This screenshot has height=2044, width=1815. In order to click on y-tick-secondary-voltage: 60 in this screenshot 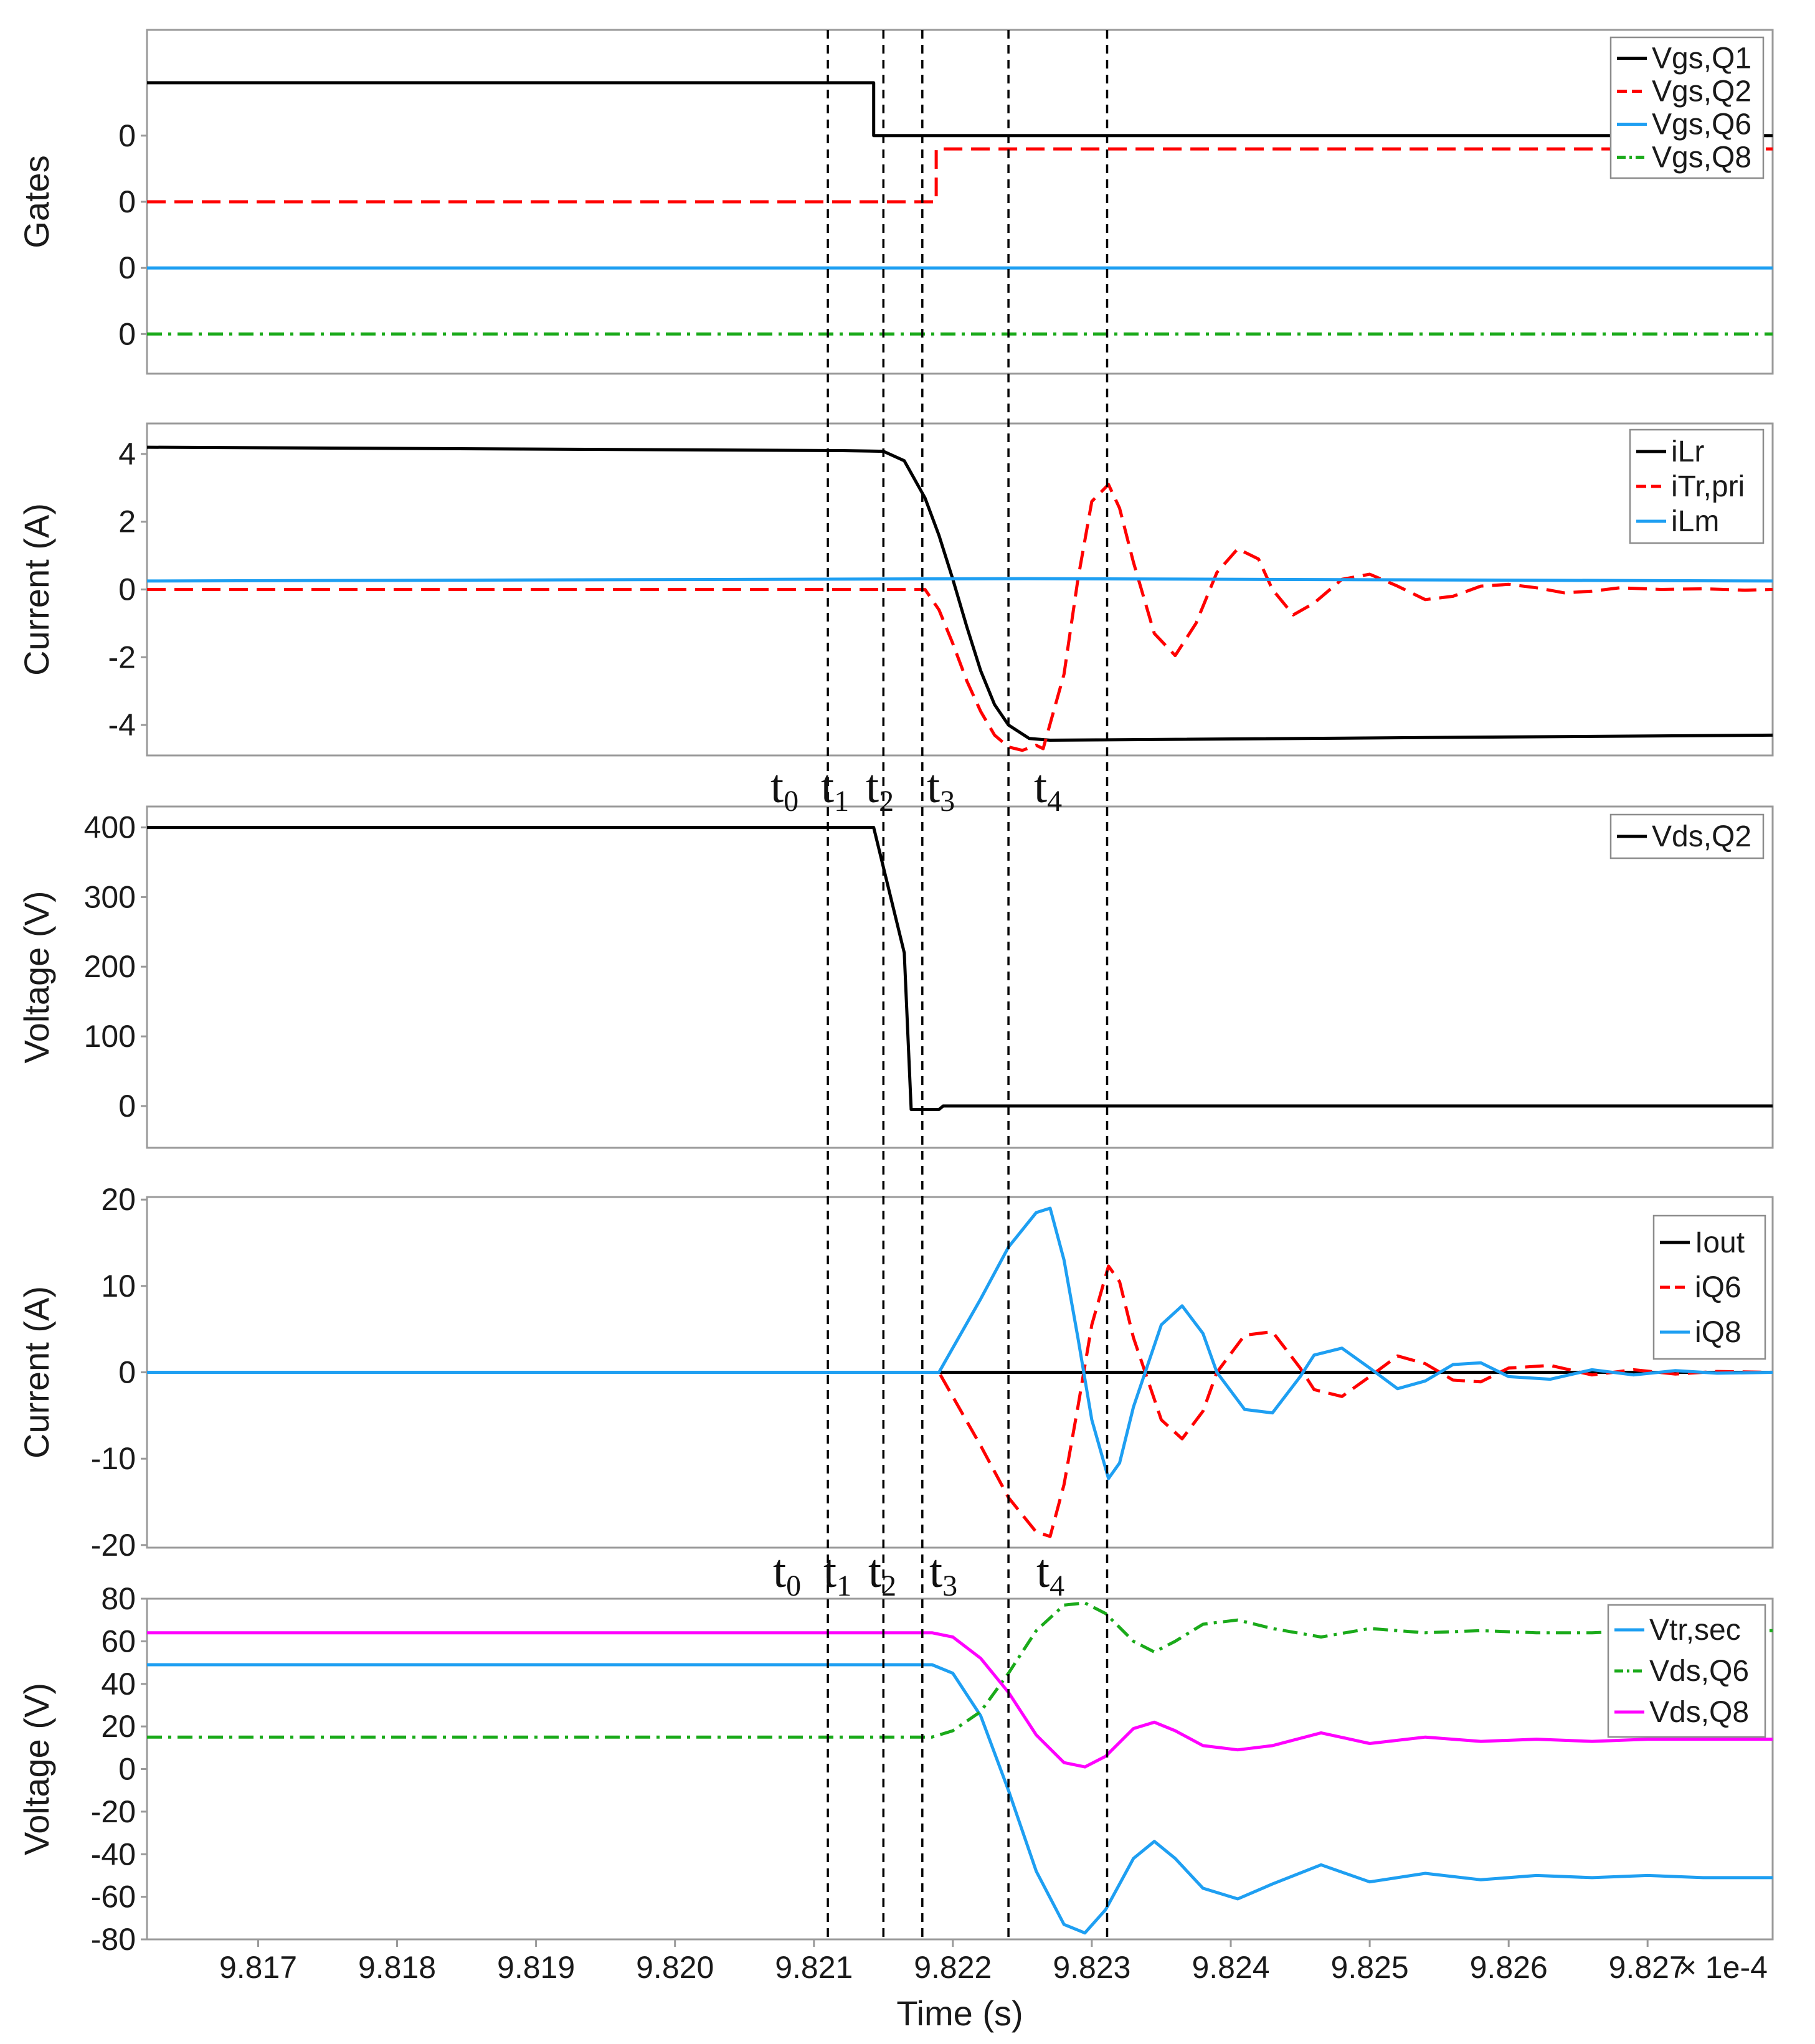, I will do `click(118, 1641)`.